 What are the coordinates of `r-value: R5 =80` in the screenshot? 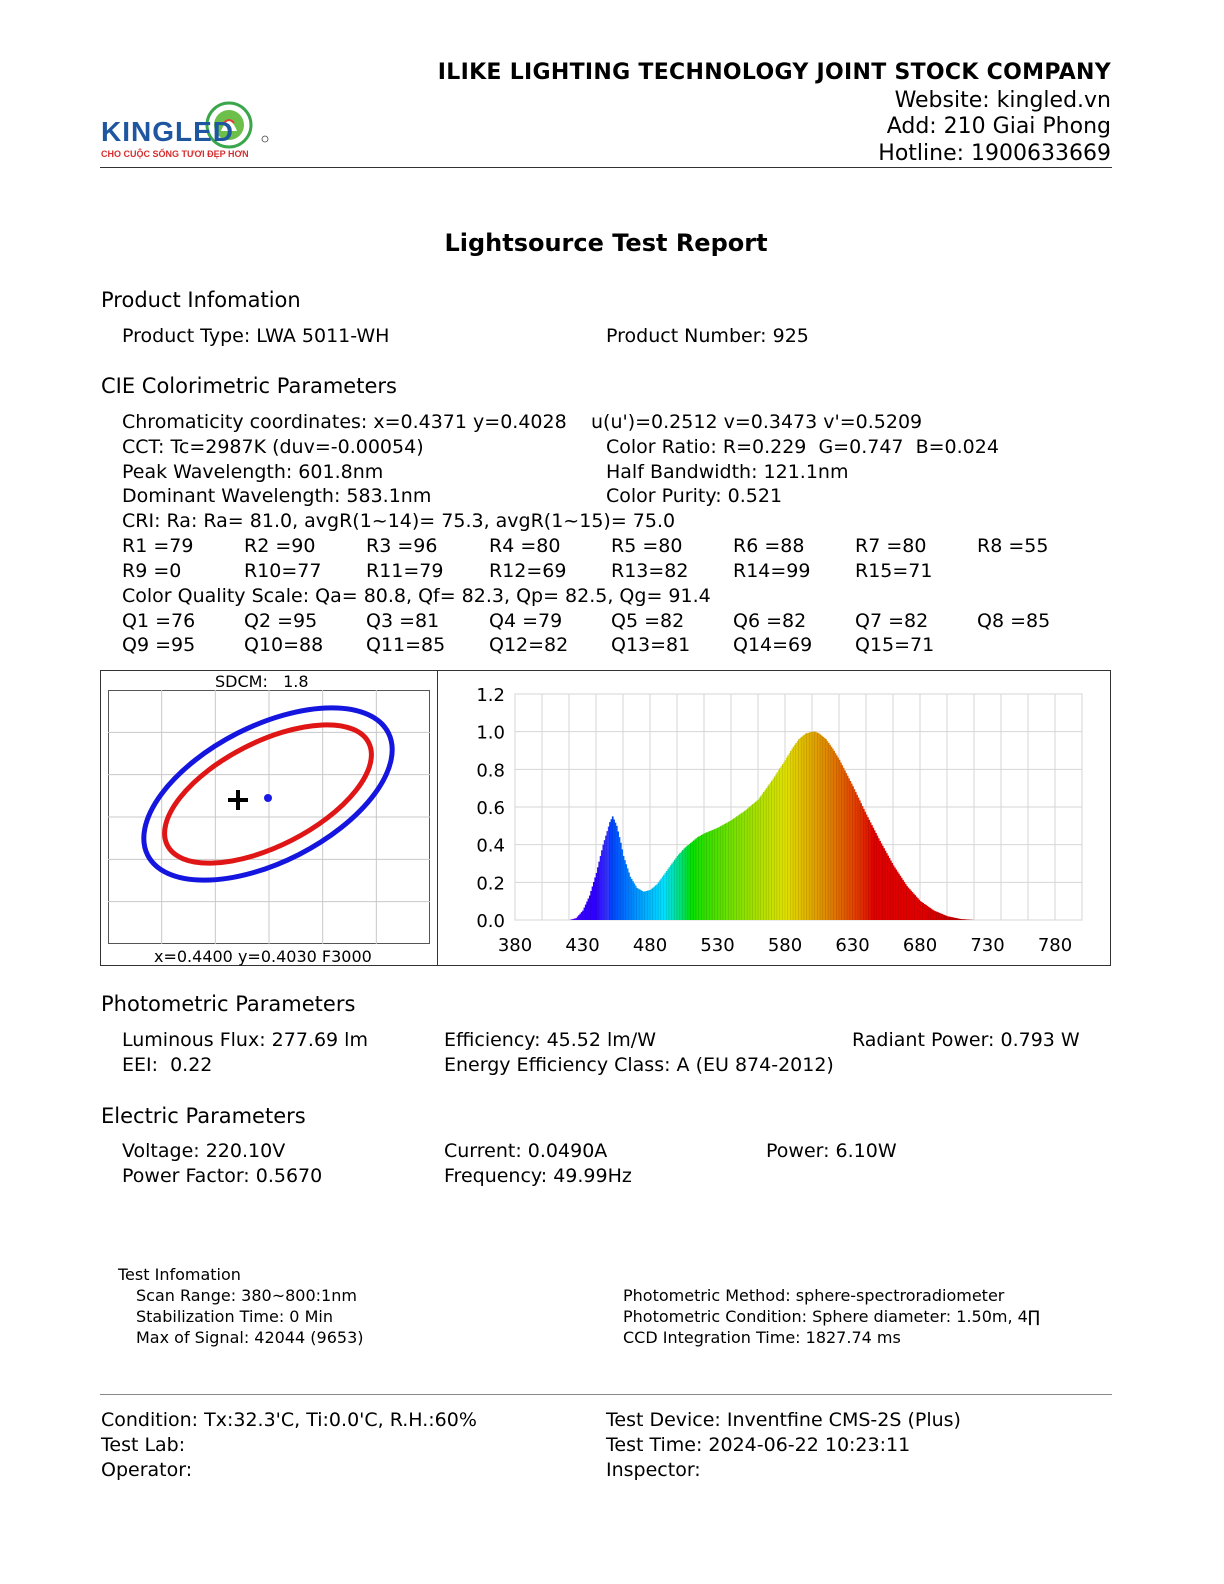 It's located at (647, 546).